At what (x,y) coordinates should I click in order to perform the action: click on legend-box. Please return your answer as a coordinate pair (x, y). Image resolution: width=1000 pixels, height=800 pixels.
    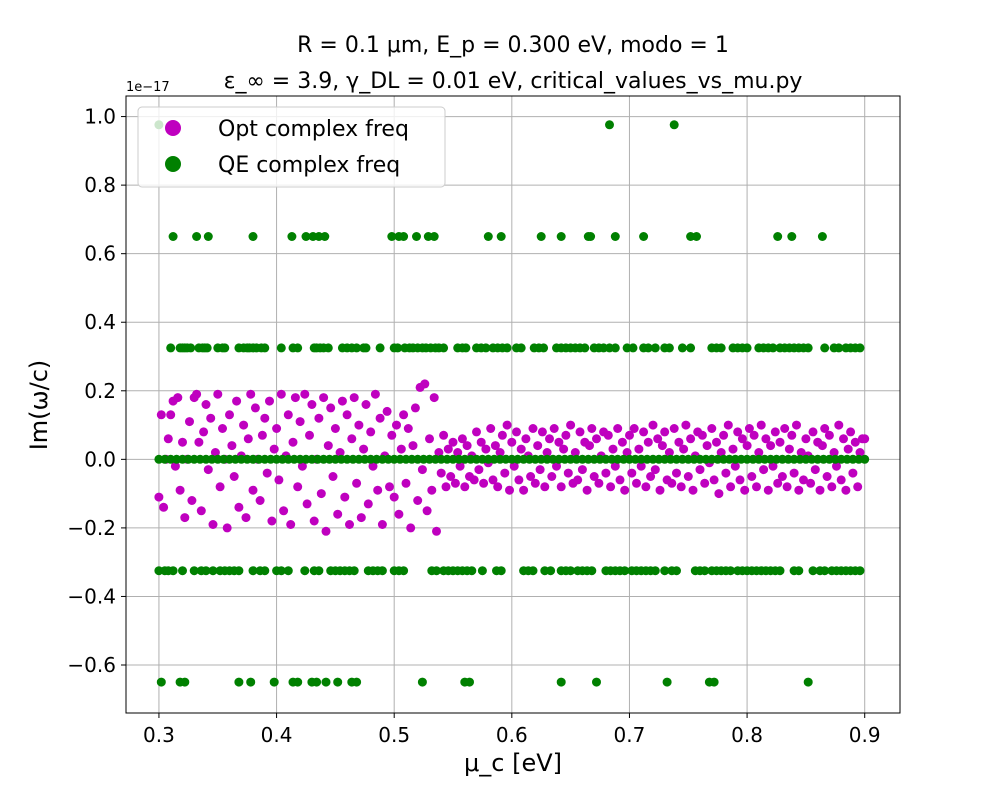
    Looking at the image, I should click on (291, 147).